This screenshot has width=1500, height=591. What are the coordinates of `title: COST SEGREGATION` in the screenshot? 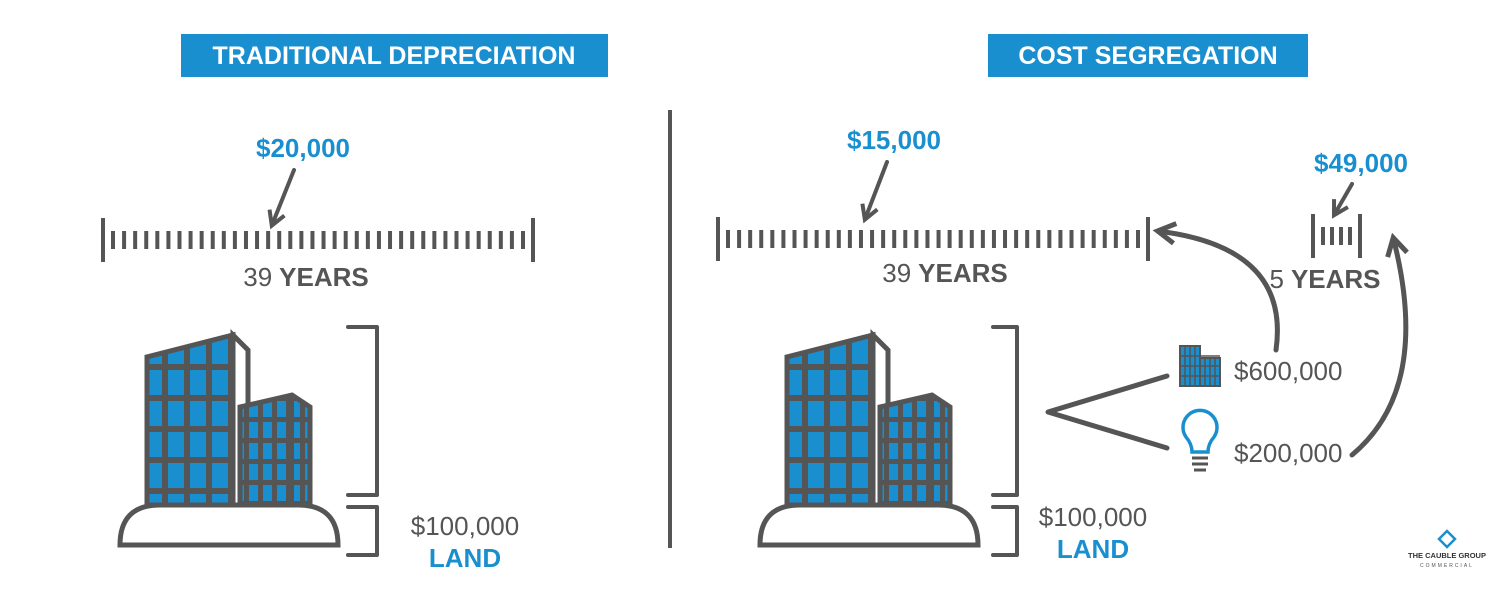 It's located at (1147, 56).